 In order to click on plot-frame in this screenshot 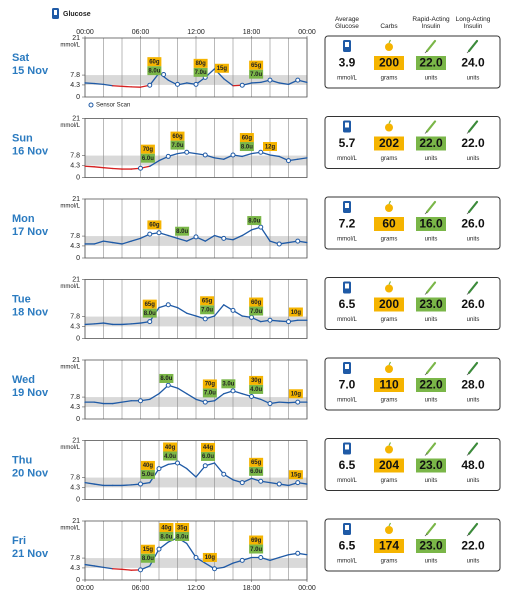, I will do `click(196, 148)`.